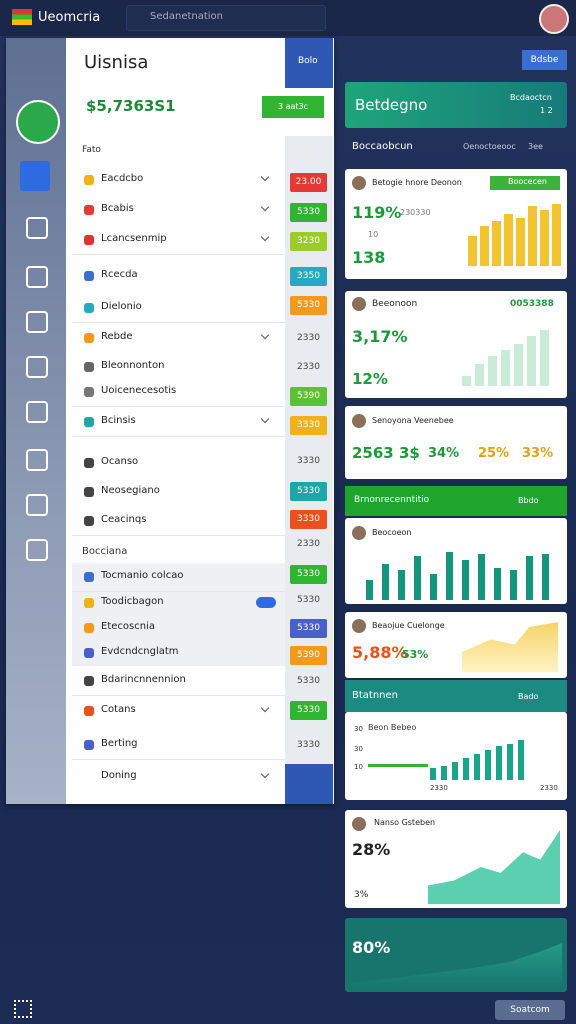 Image resolution: width=576 pixels, height=1024 pixels. I want to click on app-name: Ueomcria, so click(69, 17).